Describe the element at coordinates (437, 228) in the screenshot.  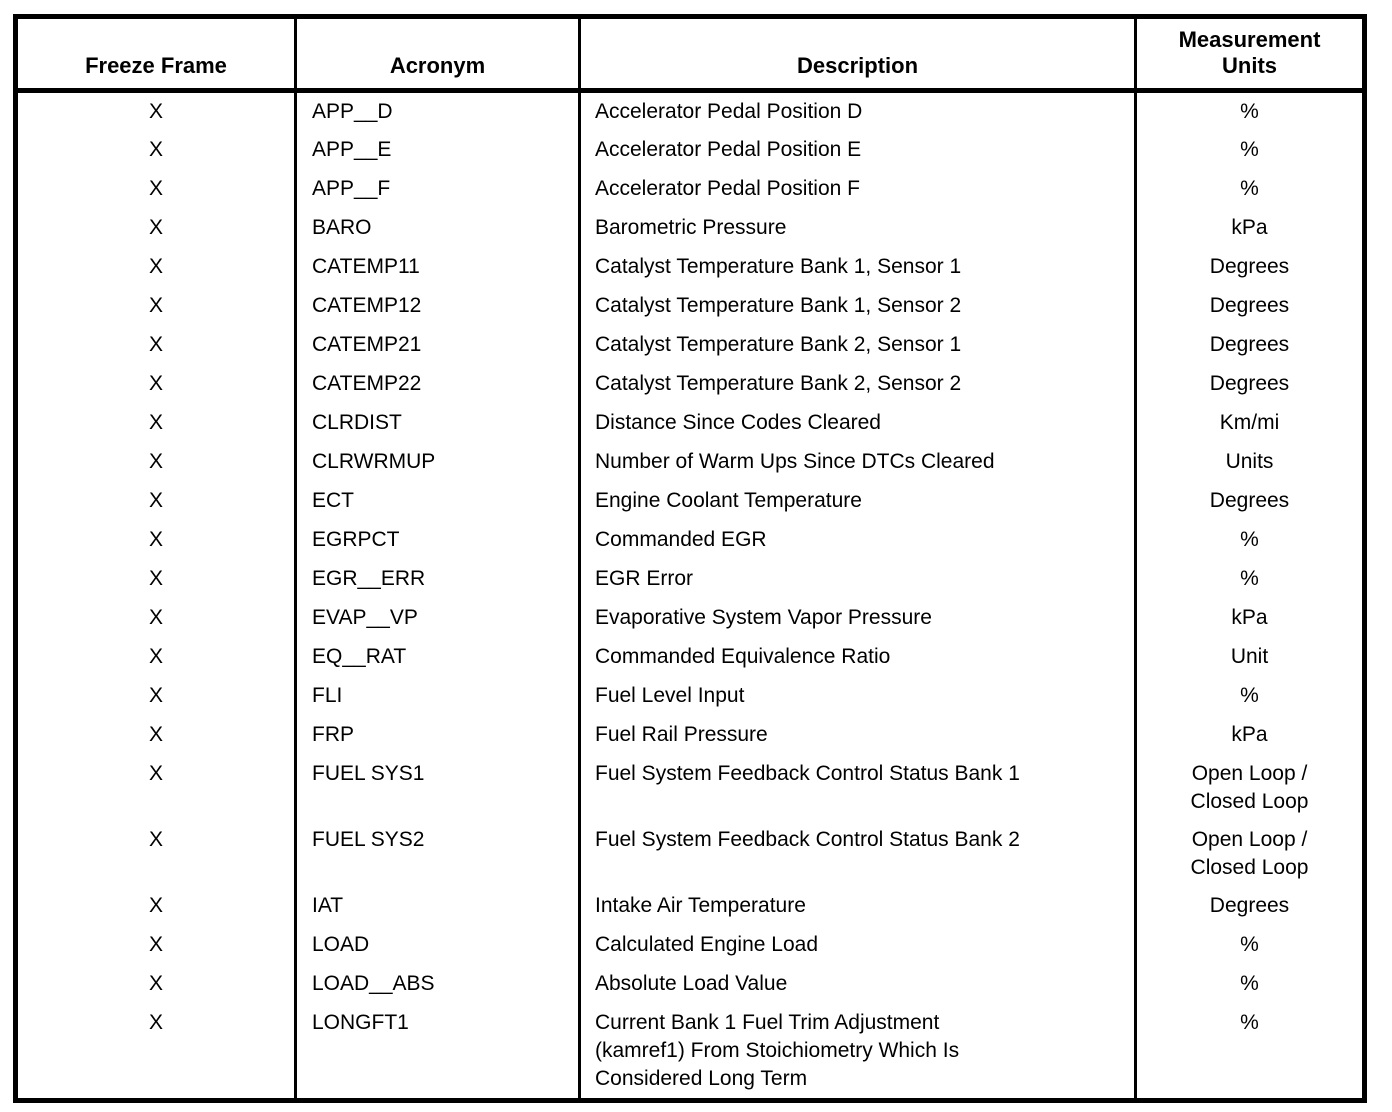
I see `acronym-cell: BARO` at that location.